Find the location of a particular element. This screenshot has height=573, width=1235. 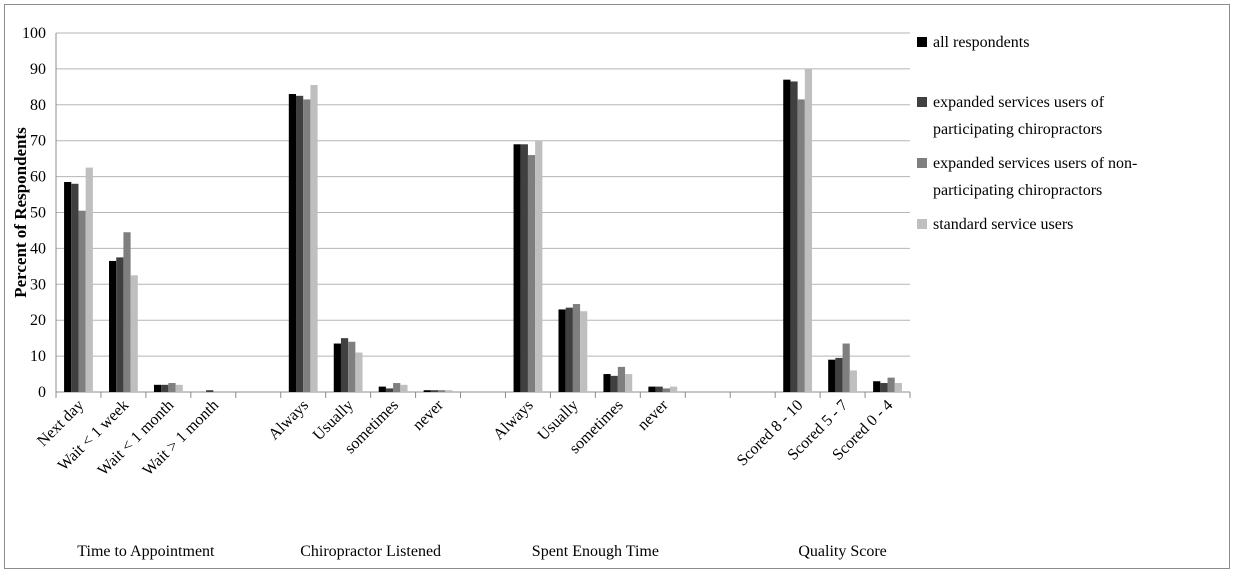

legend-label: expanded services users of non- is located at coordinates (1035, 163).